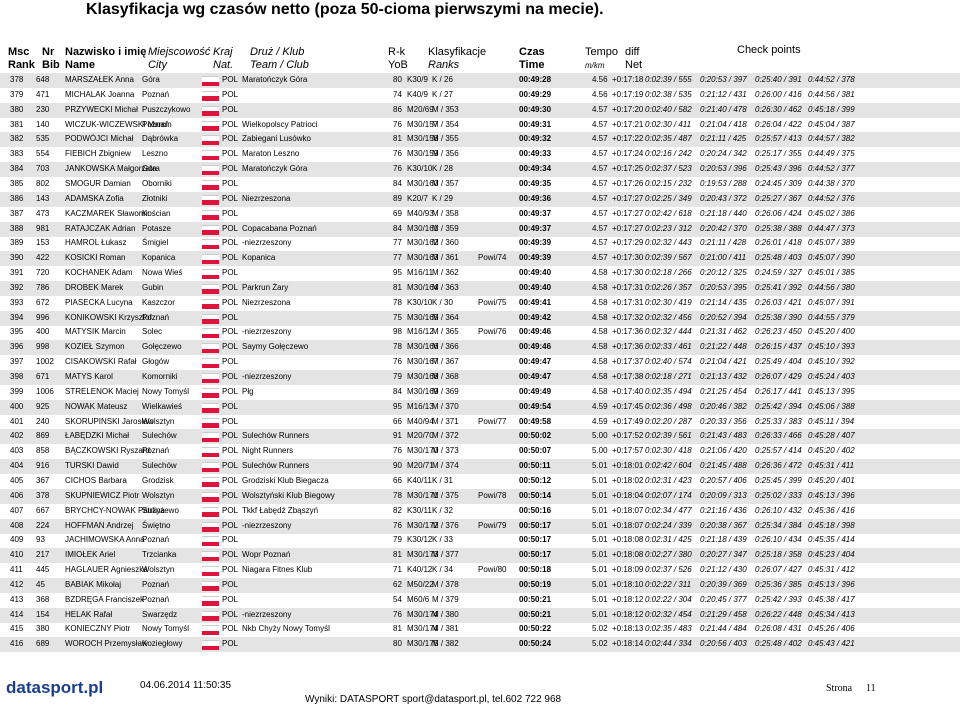 The image size is (960, 708). Describe the element at coordinates (43, 436) in the screenshot. I see `cell-b: 869` at that location.